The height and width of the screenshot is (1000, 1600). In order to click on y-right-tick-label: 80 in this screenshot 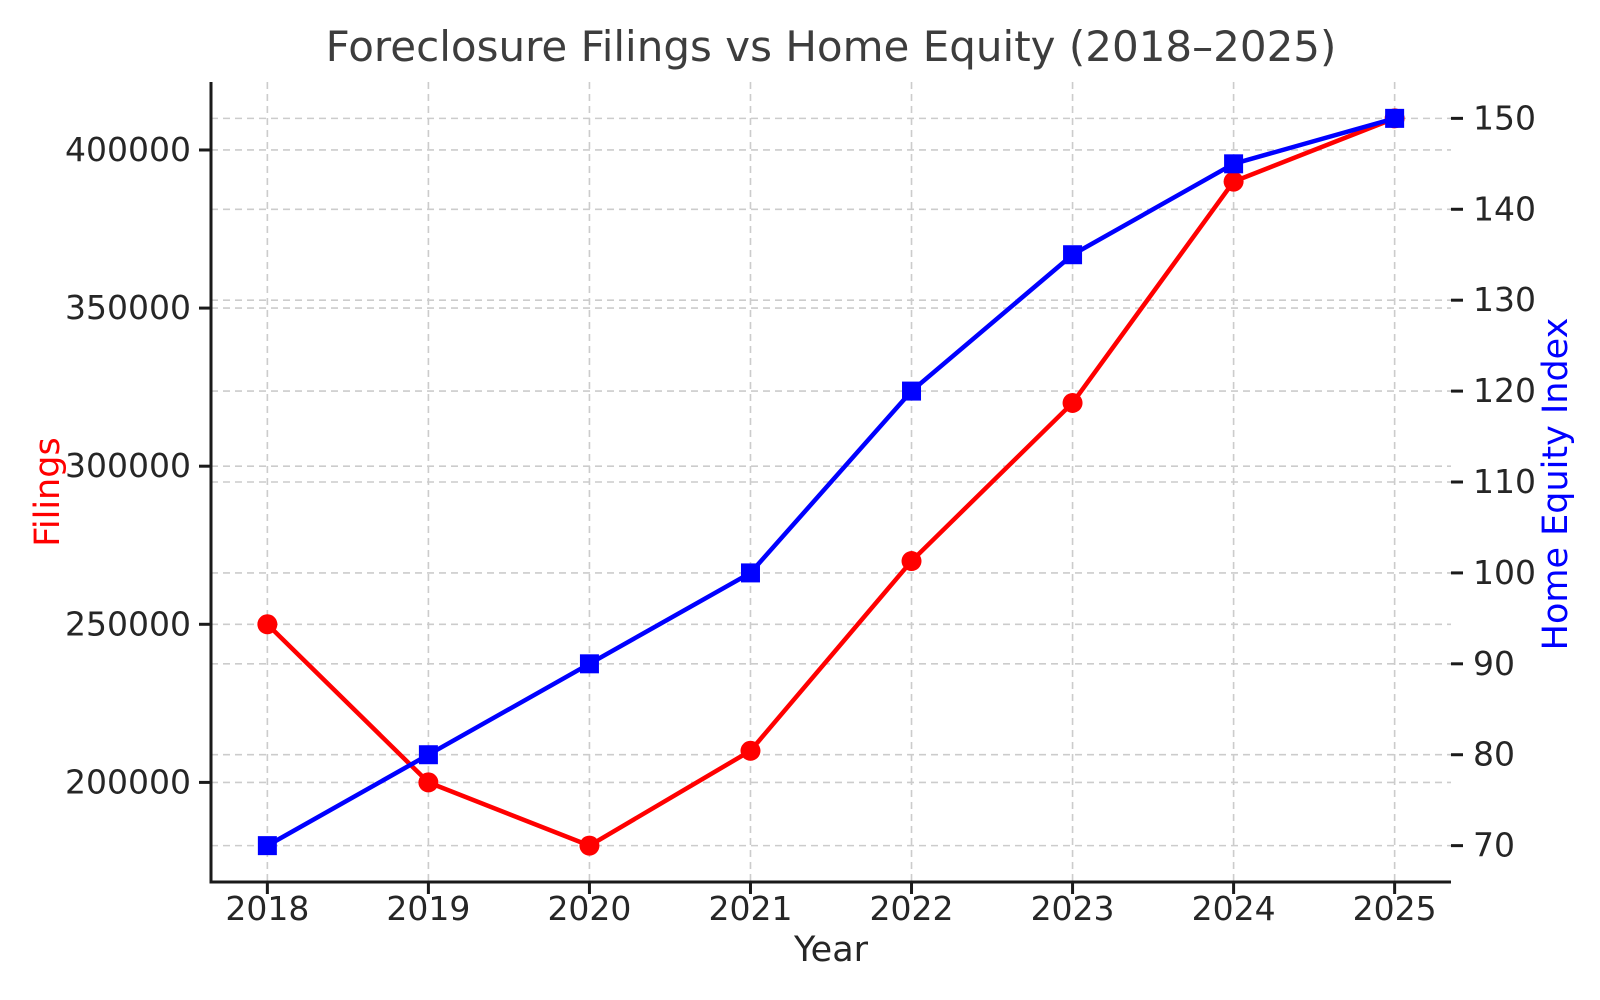, I will do `click(1494, 754)`.